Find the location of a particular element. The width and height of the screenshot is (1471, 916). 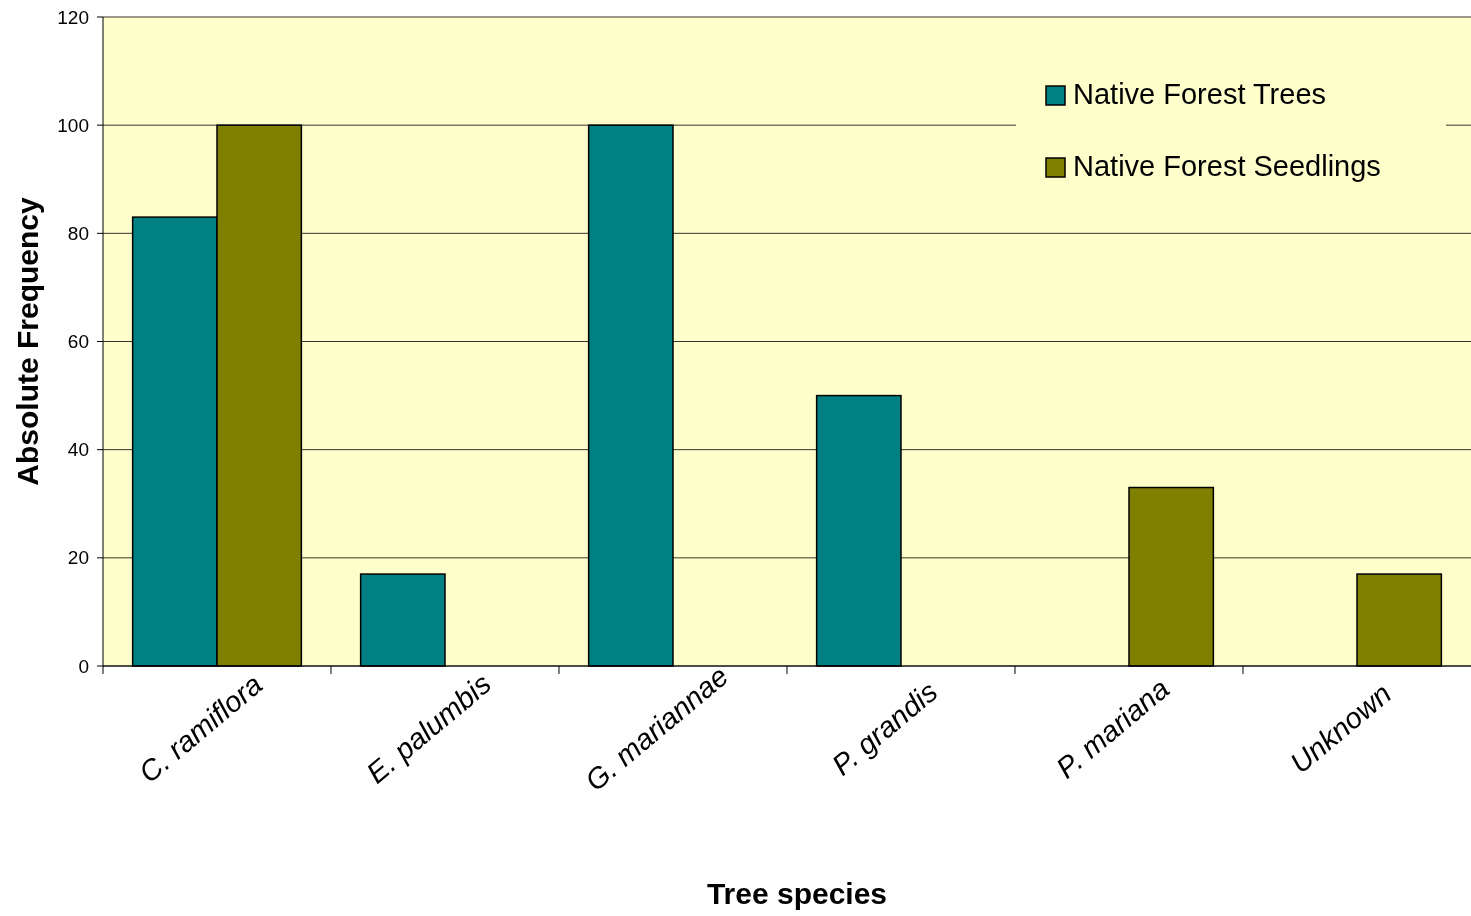

legend-label: Native Forest Seedlings is located at coordinates (1227, 166).